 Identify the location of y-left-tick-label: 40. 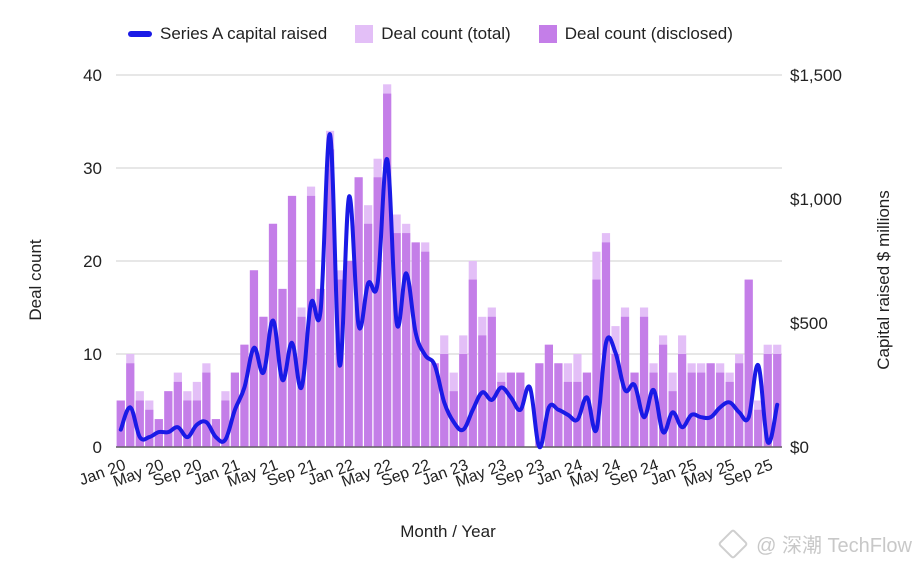
(92, 75).